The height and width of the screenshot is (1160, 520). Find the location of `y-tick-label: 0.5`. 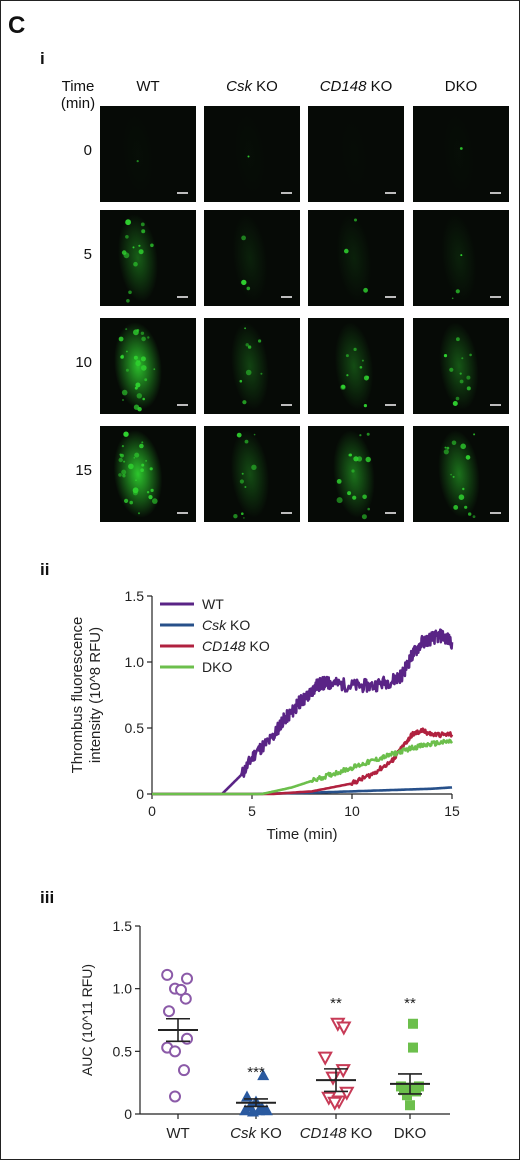

y-tick-label: 0.5 is located at coordinates (123, 1051).